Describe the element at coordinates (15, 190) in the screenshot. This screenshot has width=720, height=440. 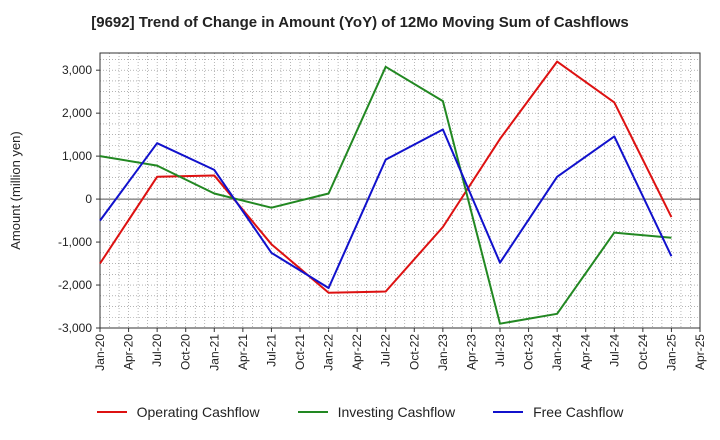
I see `y-axis-title: Amount (million yen)` at that location.